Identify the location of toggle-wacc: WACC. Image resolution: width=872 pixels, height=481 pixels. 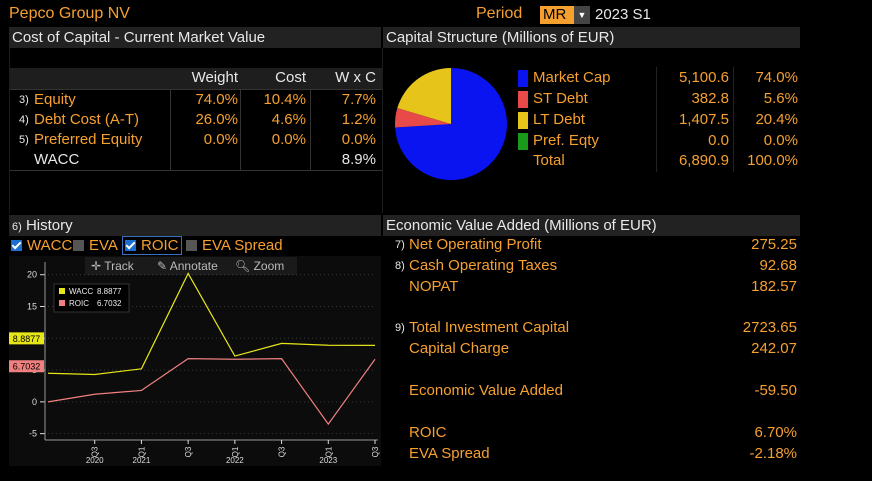
(41, 245).